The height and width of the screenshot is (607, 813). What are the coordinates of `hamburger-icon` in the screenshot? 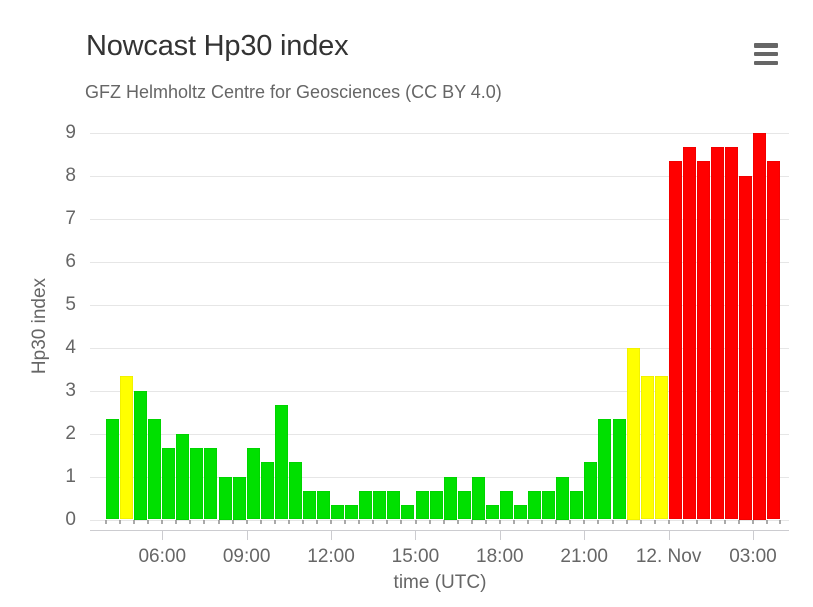 It's located at (766, 54).